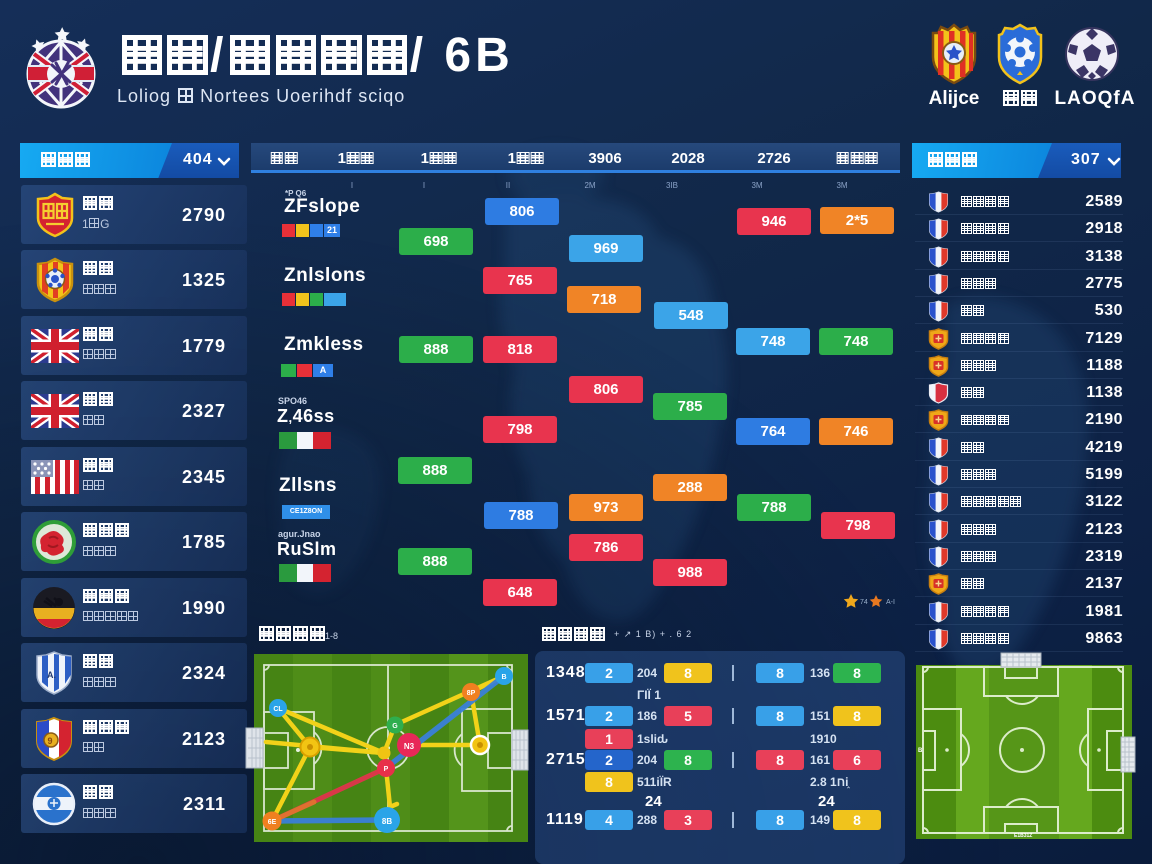 This screenshot has height=864, width=1152. What do you see at coordinates (471, 693) in the screenshot?
I see `svg-text: 8P` at bounding box center [471, 693].